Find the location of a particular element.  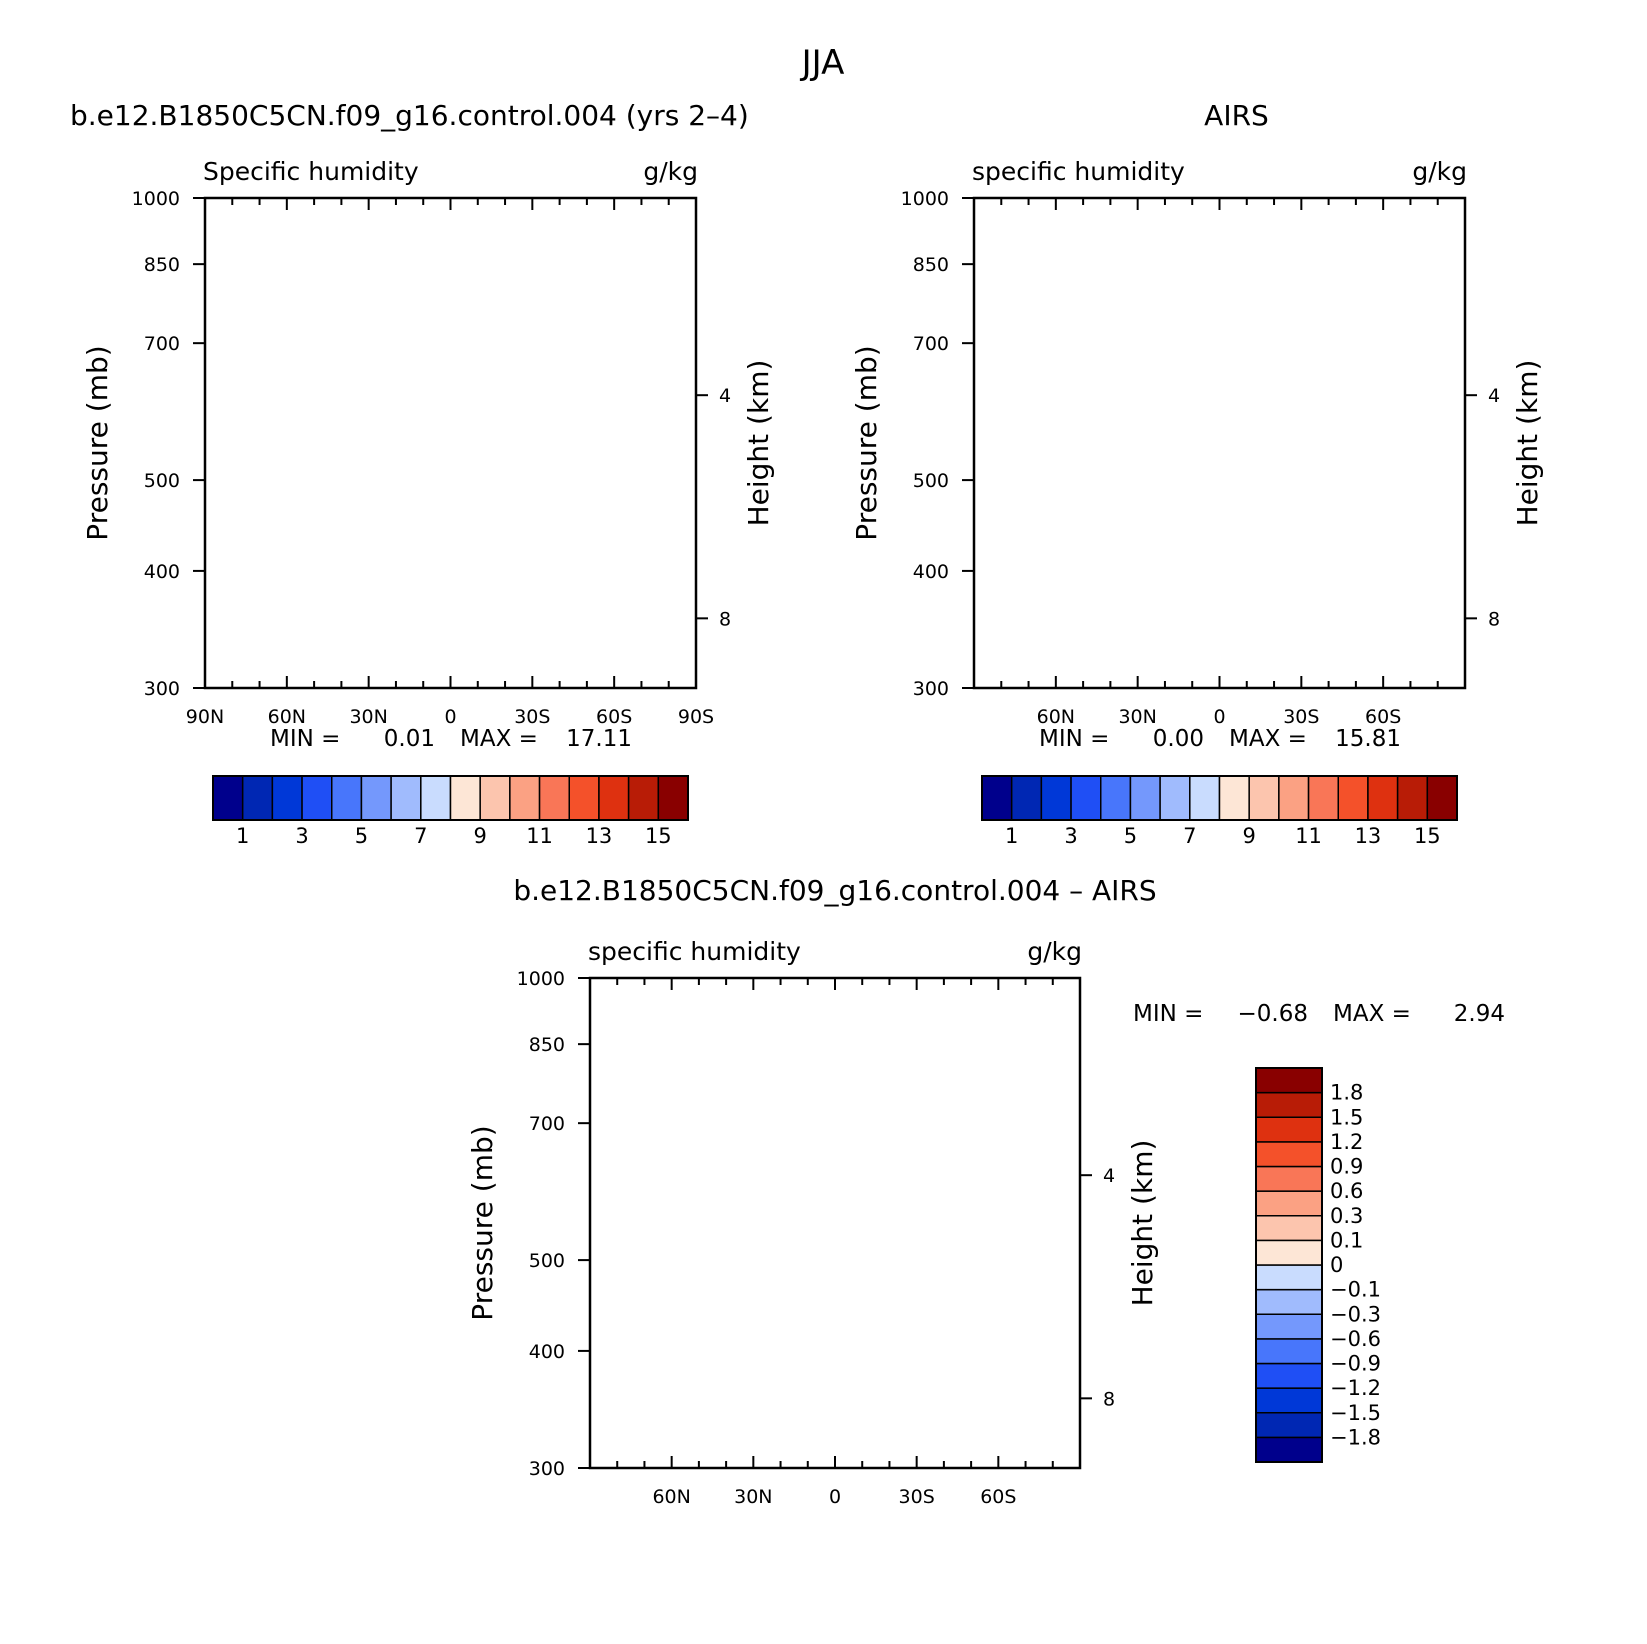

x-tick-label: 0 is located at coordinates (450, 717).